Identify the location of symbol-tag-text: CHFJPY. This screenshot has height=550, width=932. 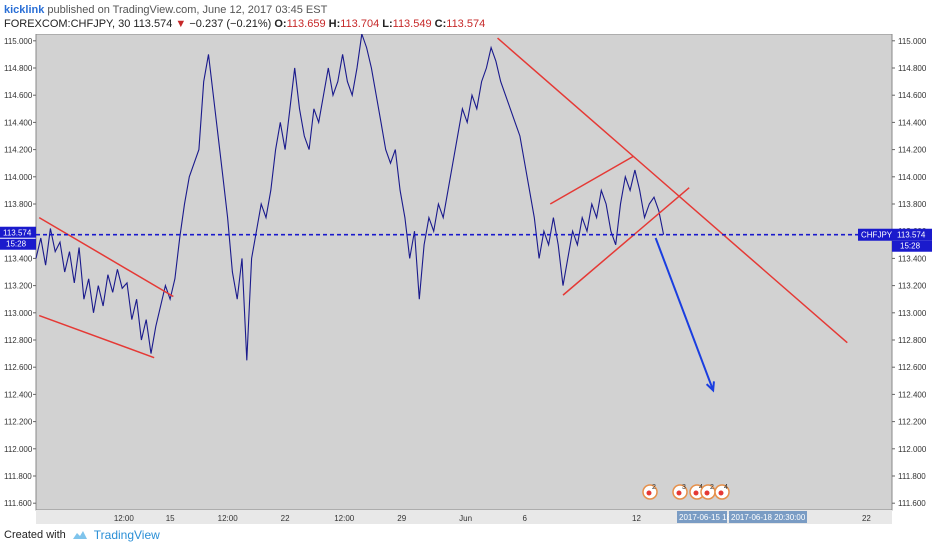
(877, 235).